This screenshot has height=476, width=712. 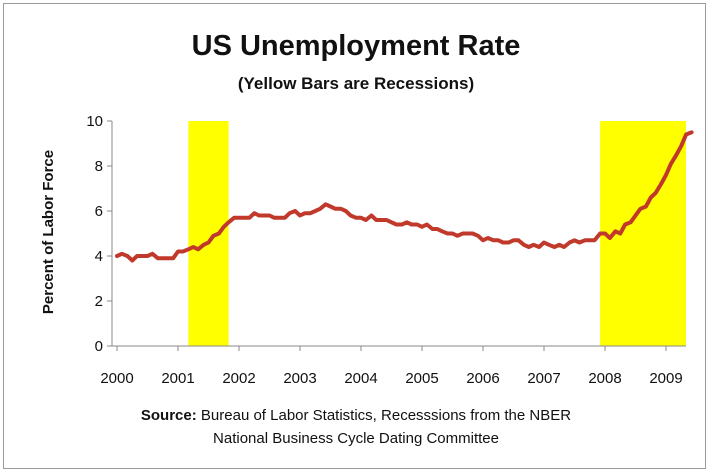 I want to click on y-tick-label: 6, so click(x=99, y=211).